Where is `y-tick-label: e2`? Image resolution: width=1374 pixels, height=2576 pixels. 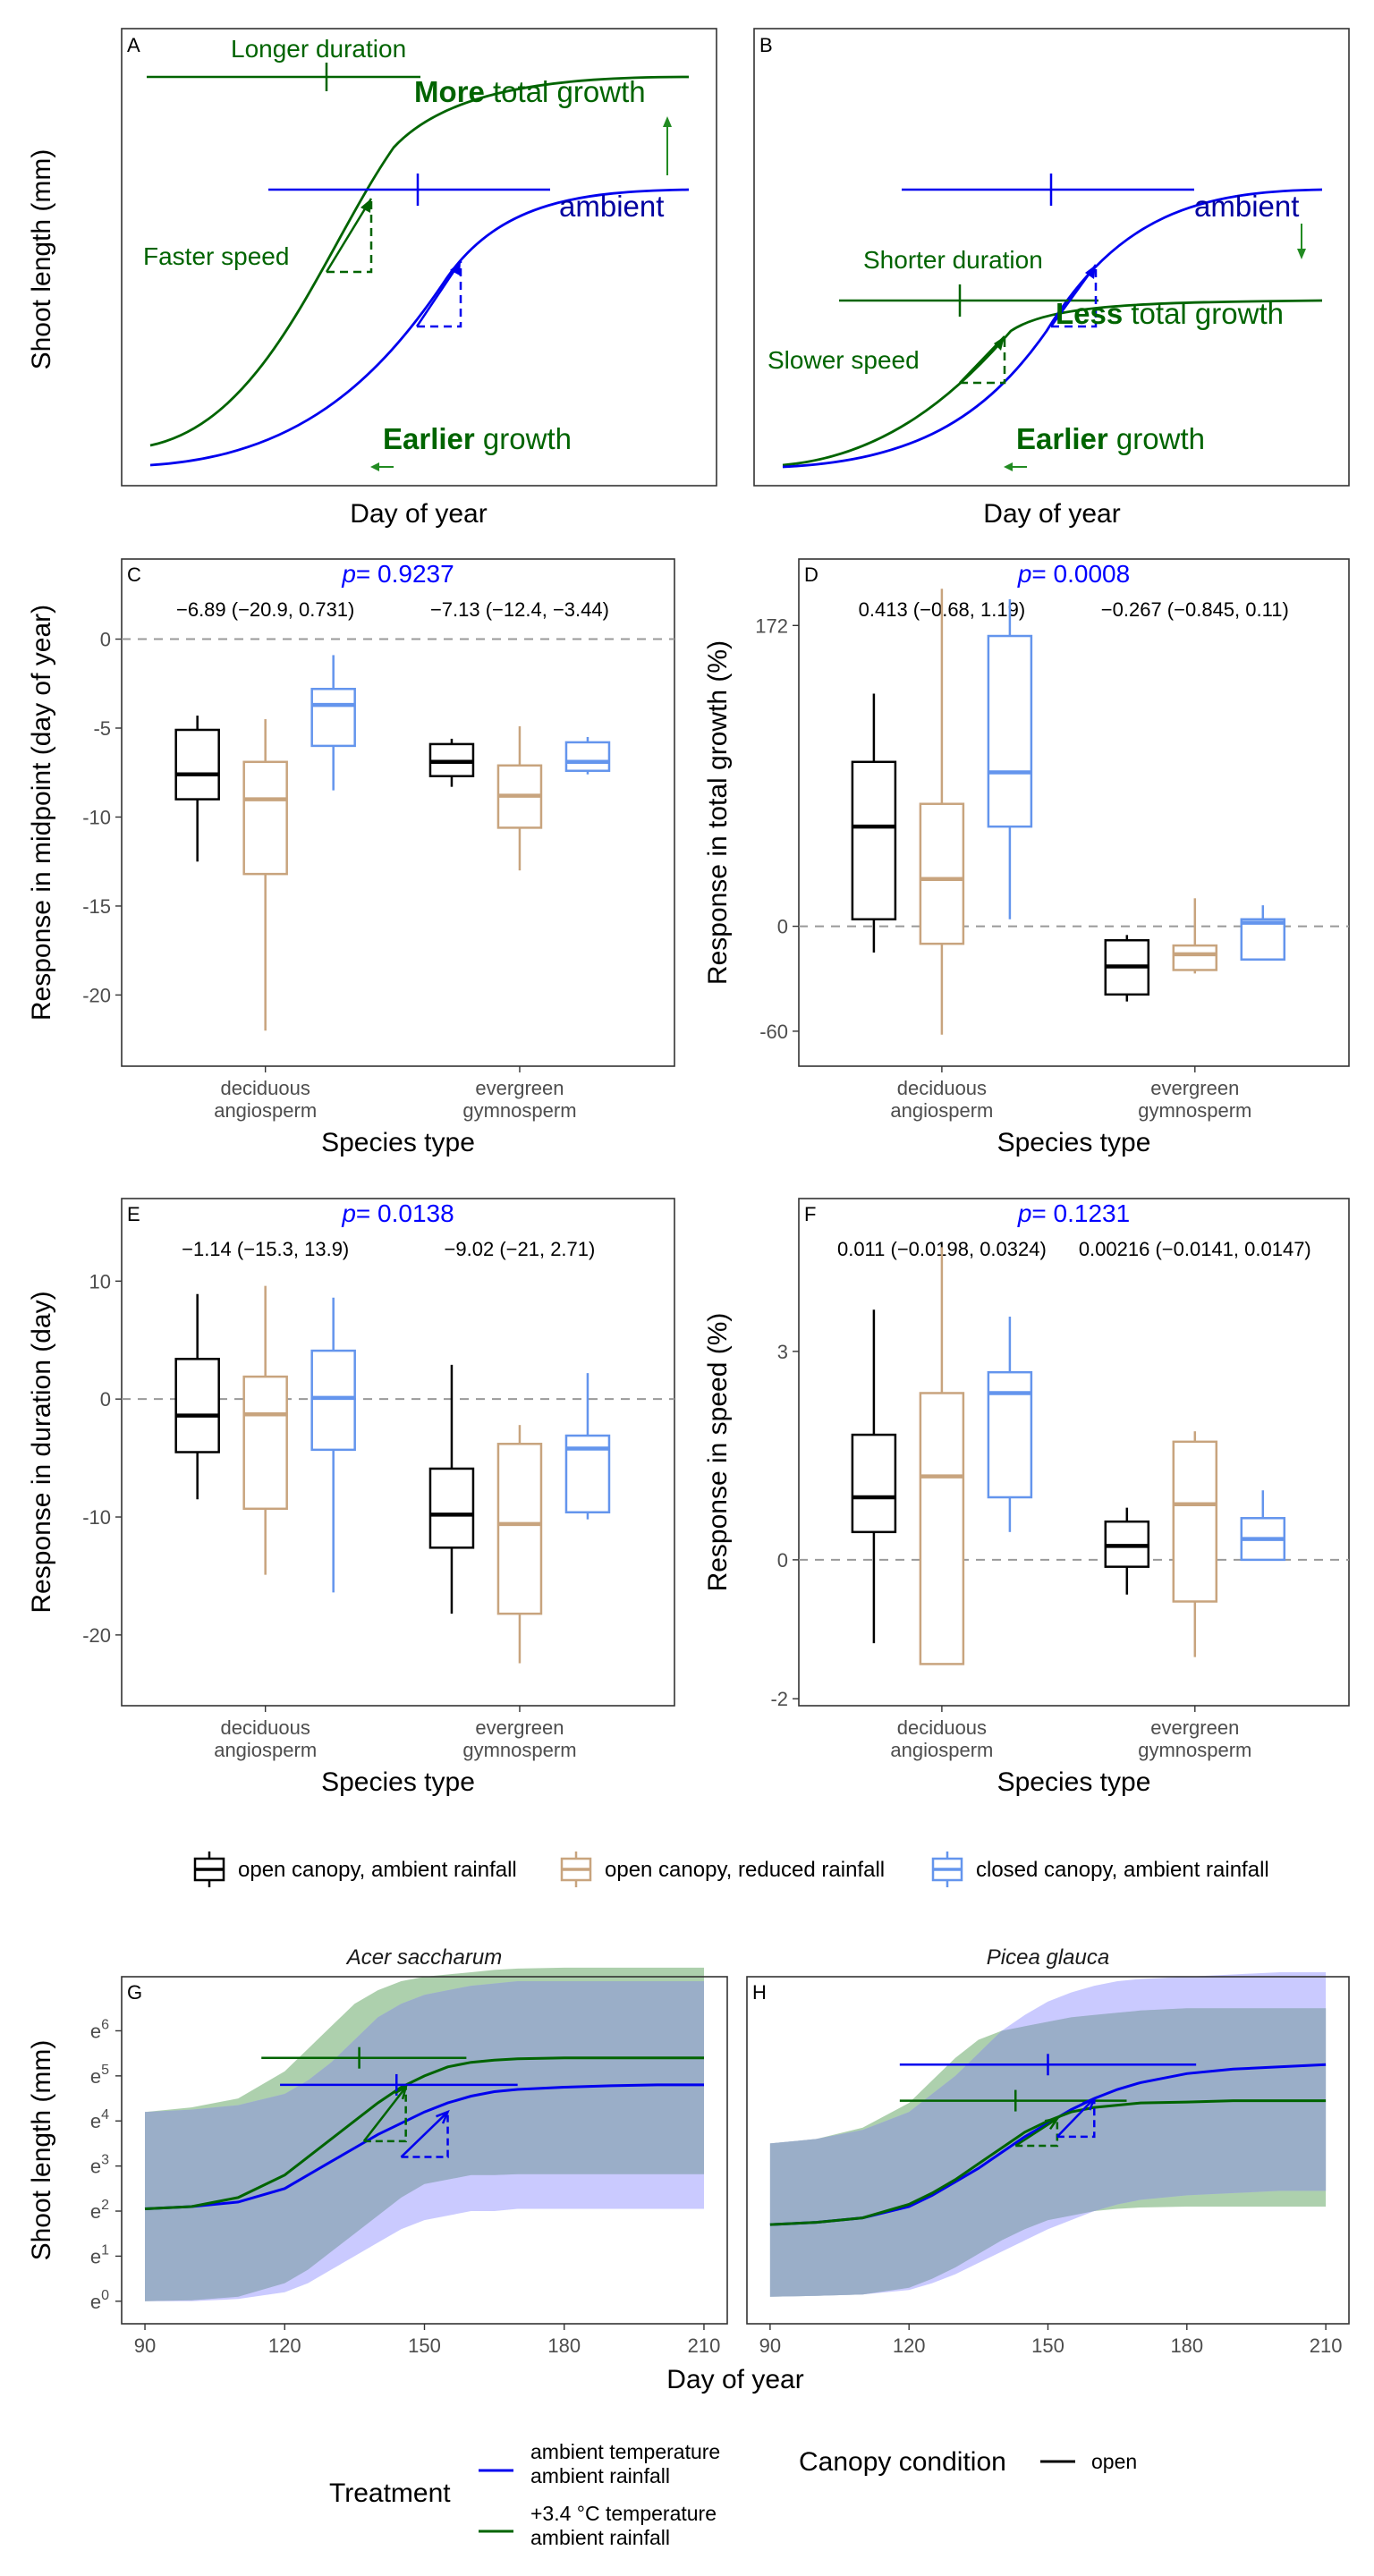
y-tick-label: e2 is located at coordinates (99, 2210).